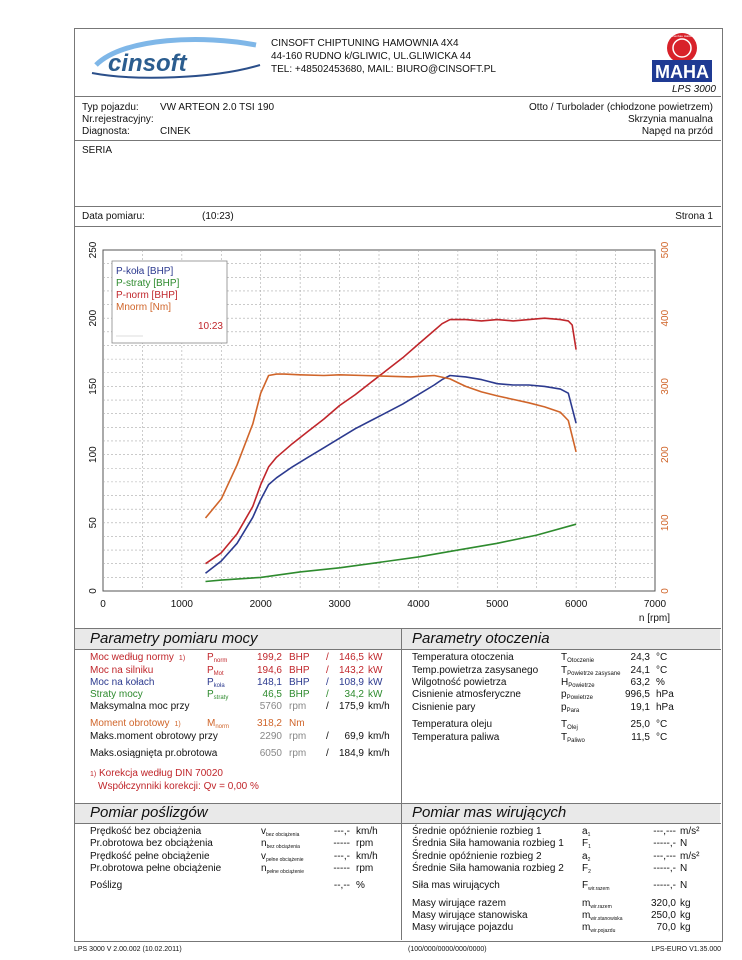  What do you see at coordinates (489, 812) in the screenshot?
I see `mass-title: Pomiar mas wirujących` at bounding box center [489, 812].